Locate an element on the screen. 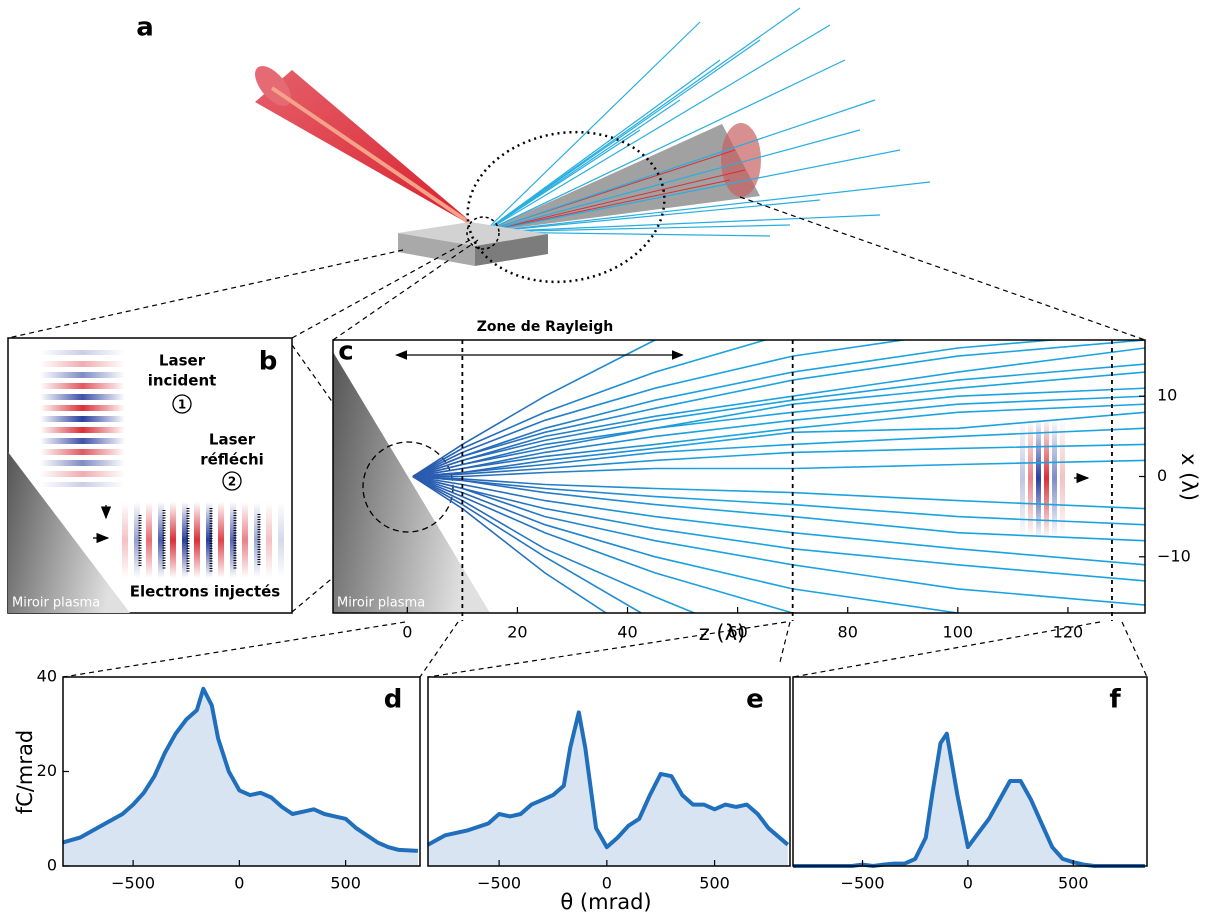  plot-background is located at coordinates (970, 771).